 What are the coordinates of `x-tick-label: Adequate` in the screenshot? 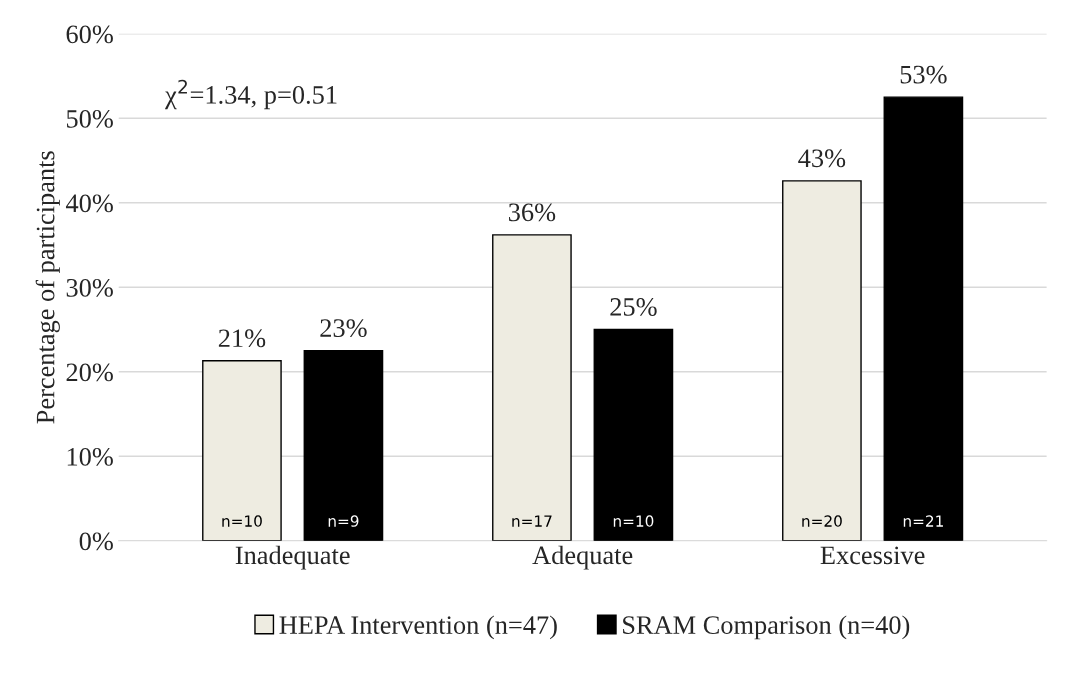 It's located at (582, 557).